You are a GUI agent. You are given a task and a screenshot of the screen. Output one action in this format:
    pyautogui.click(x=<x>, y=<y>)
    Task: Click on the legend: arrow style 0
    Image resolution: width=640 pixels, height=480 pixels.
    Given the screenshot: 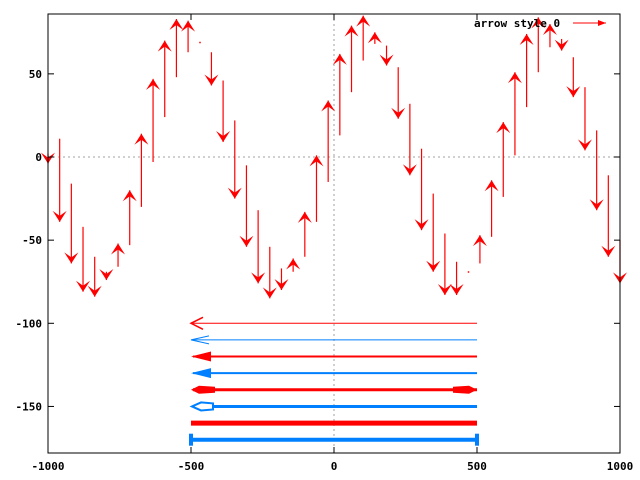 What is the action you would take?
    pyautogui.click(x=540, y=23)
    